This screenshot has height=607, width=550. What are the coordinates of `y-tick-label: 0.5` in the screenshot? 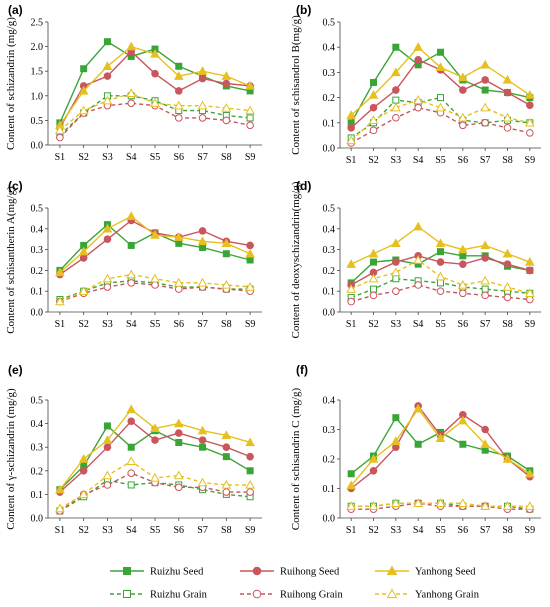 It's located at (37, 401).